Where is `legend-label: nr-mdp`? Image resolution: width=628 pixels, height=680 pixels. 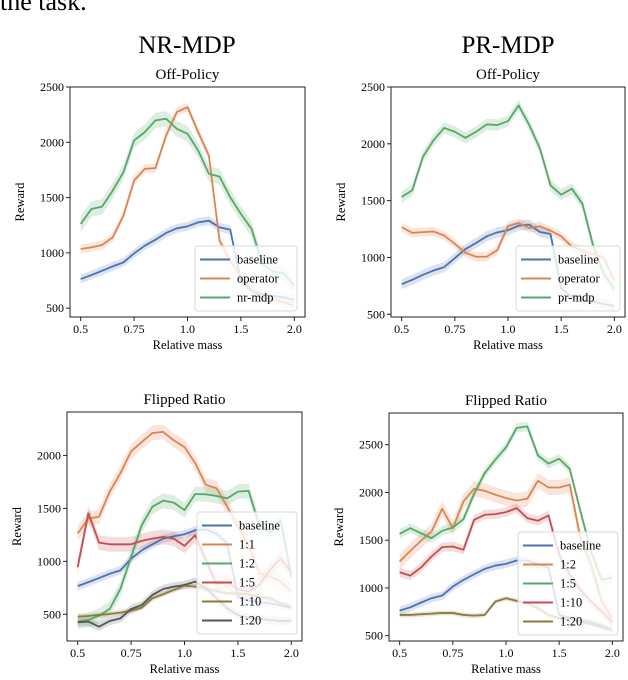 legend-label: nr-mdp is located at coordinates (255, 298).